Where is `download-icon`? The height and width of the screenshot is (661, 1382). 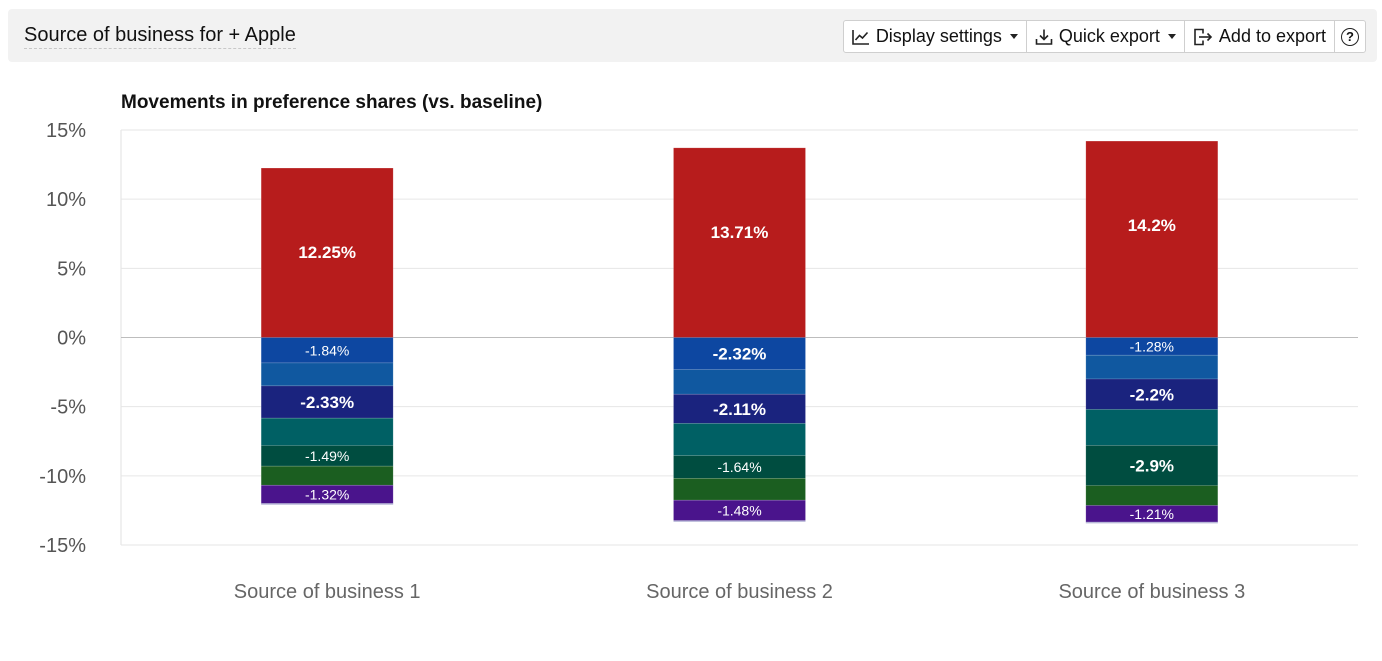
download-icon is located at coordinates (1044, 37).